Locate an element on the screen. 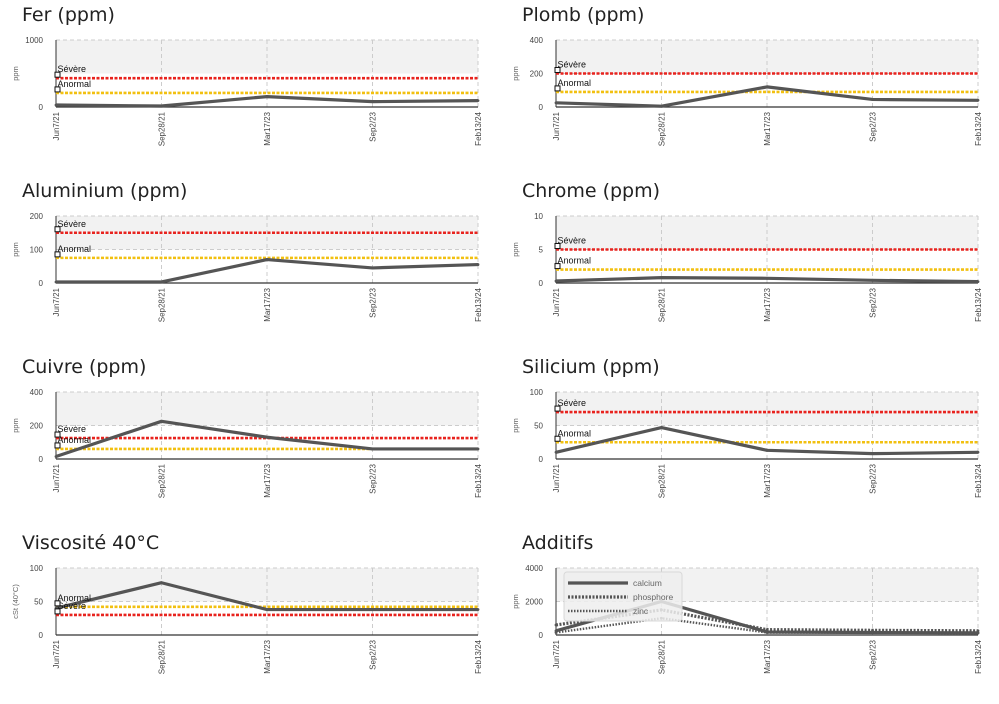 Image resolution: width=999 pixels, height=704 pixels. y-axis-label: cSt (40°C) is located at coordinates (15, 601).